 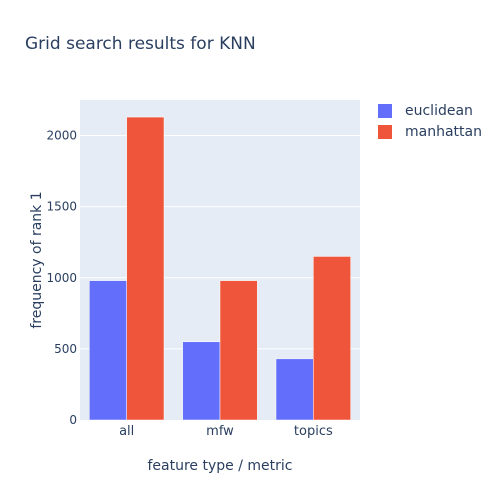 I want to click on legend: euclidean manhattan, so click(x=427, y=121).